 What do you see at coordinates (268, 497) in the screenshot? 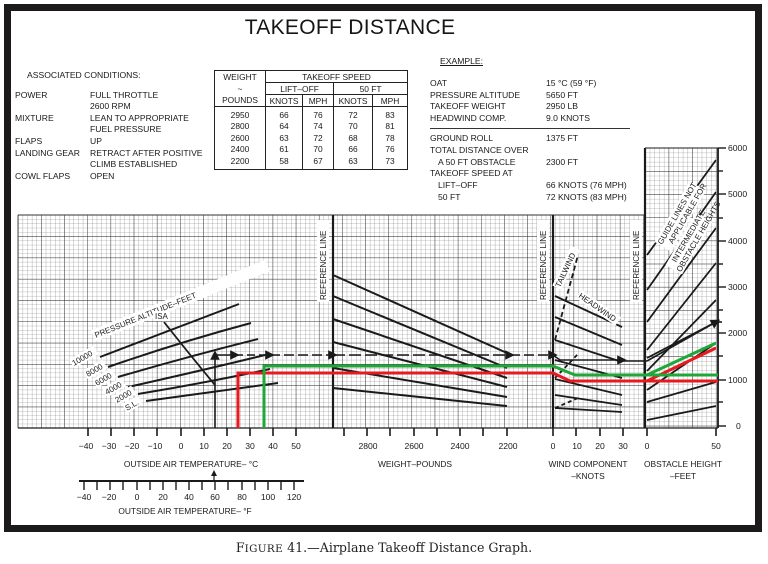
I see `svg-text: 100` at bounding box center [268, 497].